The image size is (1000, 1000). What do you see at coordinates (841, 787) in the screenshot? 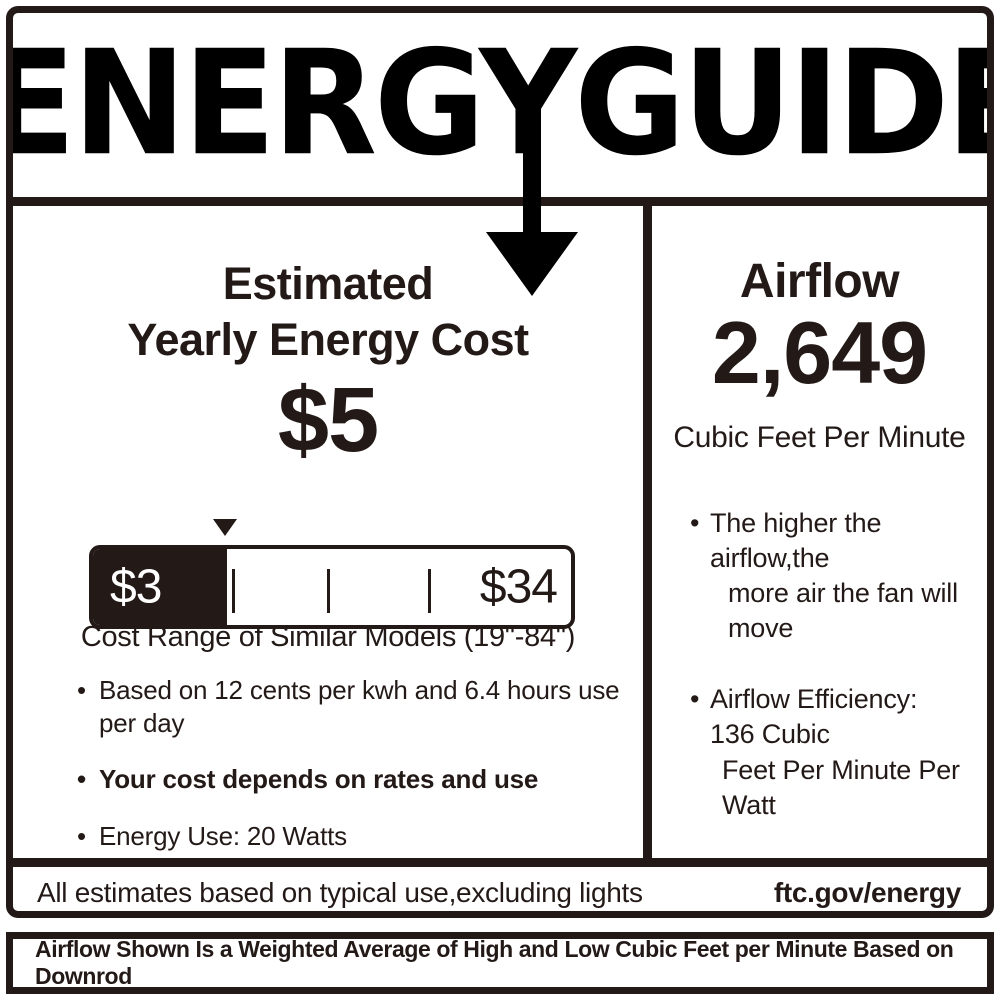
I see `airflow-bullet-line2: Feet Per Minute Per Watt` at bounding box center [841, 787].